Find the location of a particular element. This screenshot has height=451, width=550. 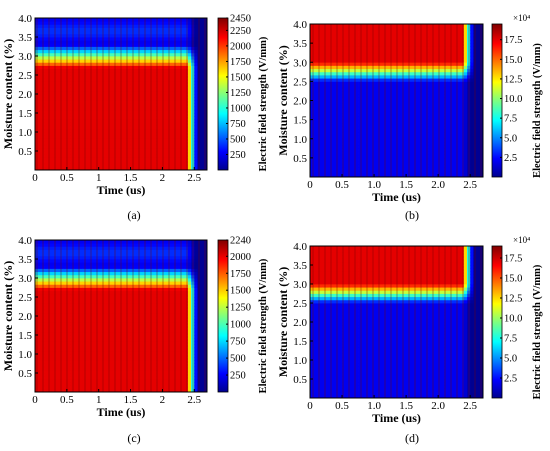

colorbar is located at coordinates (223, 94).